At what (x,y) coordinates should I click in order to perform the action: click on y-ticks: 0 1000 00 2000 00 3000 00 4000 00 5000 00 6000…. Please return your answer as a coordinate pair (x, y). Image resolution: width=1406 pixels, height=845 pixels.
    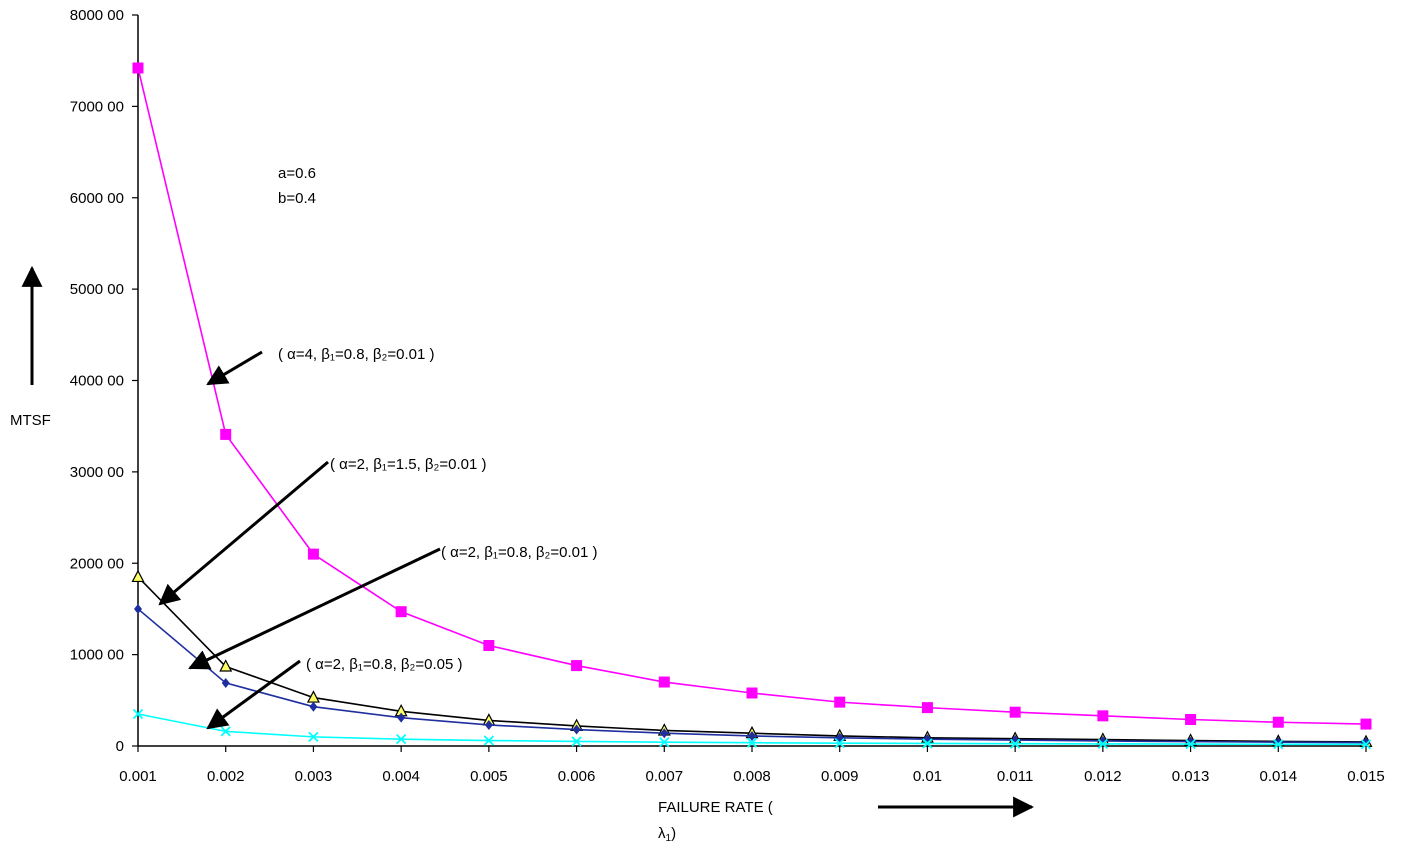
    Looking at the image, I should click on (104, 381).